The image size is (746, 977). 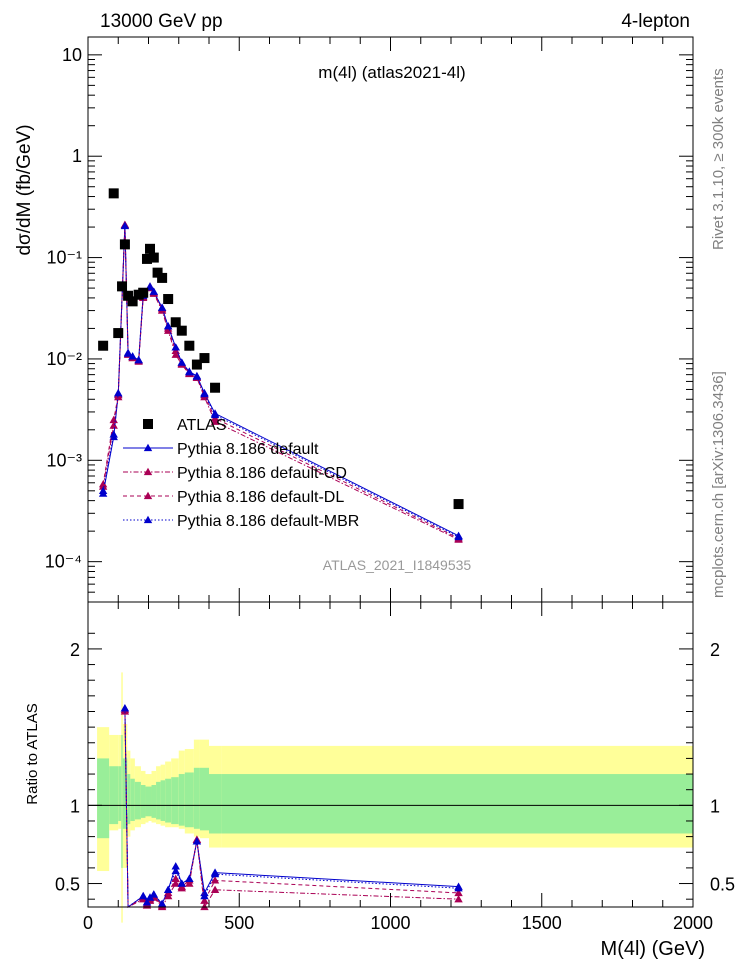 What do you see at coordinates (722, 885) in the screenshot?
I see `ratio-y-tick-label-right: 0.5` at bounding box center [722, 885].